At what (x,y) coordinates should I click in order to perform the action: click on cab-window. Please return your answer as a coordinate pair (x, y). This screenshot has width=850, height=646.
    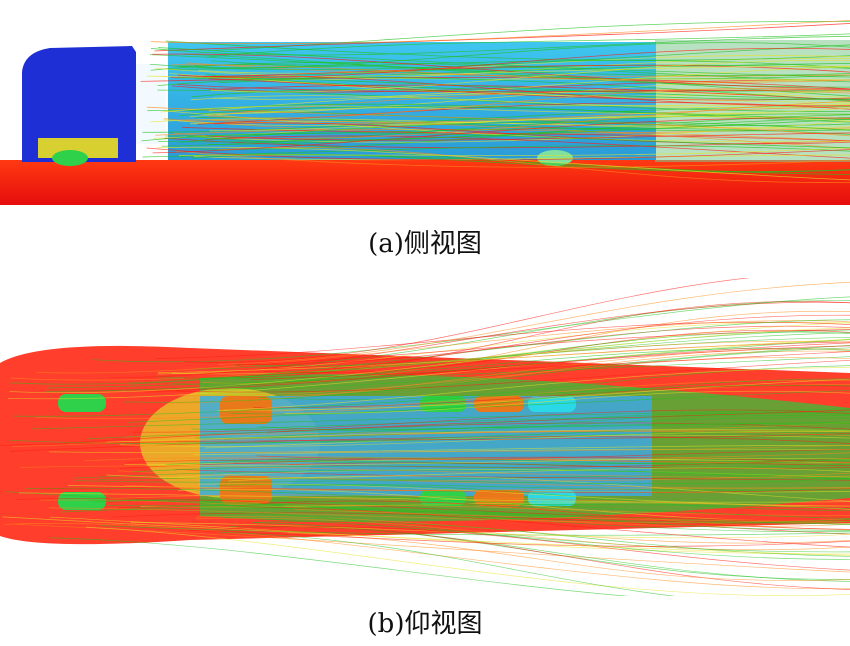
    Looking at the image, I should click on (151, 104).